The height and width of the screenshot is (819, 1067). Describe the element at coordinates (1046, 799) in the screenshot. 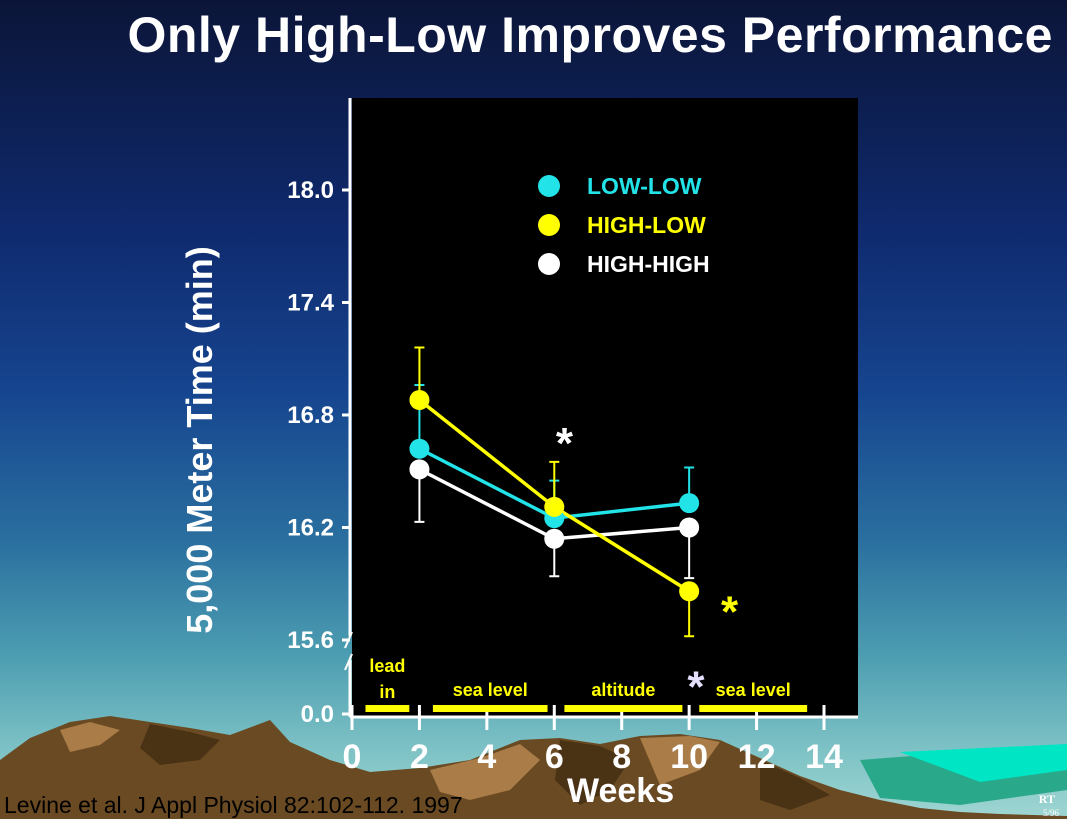

I see `corner-mark: RT` at that location.